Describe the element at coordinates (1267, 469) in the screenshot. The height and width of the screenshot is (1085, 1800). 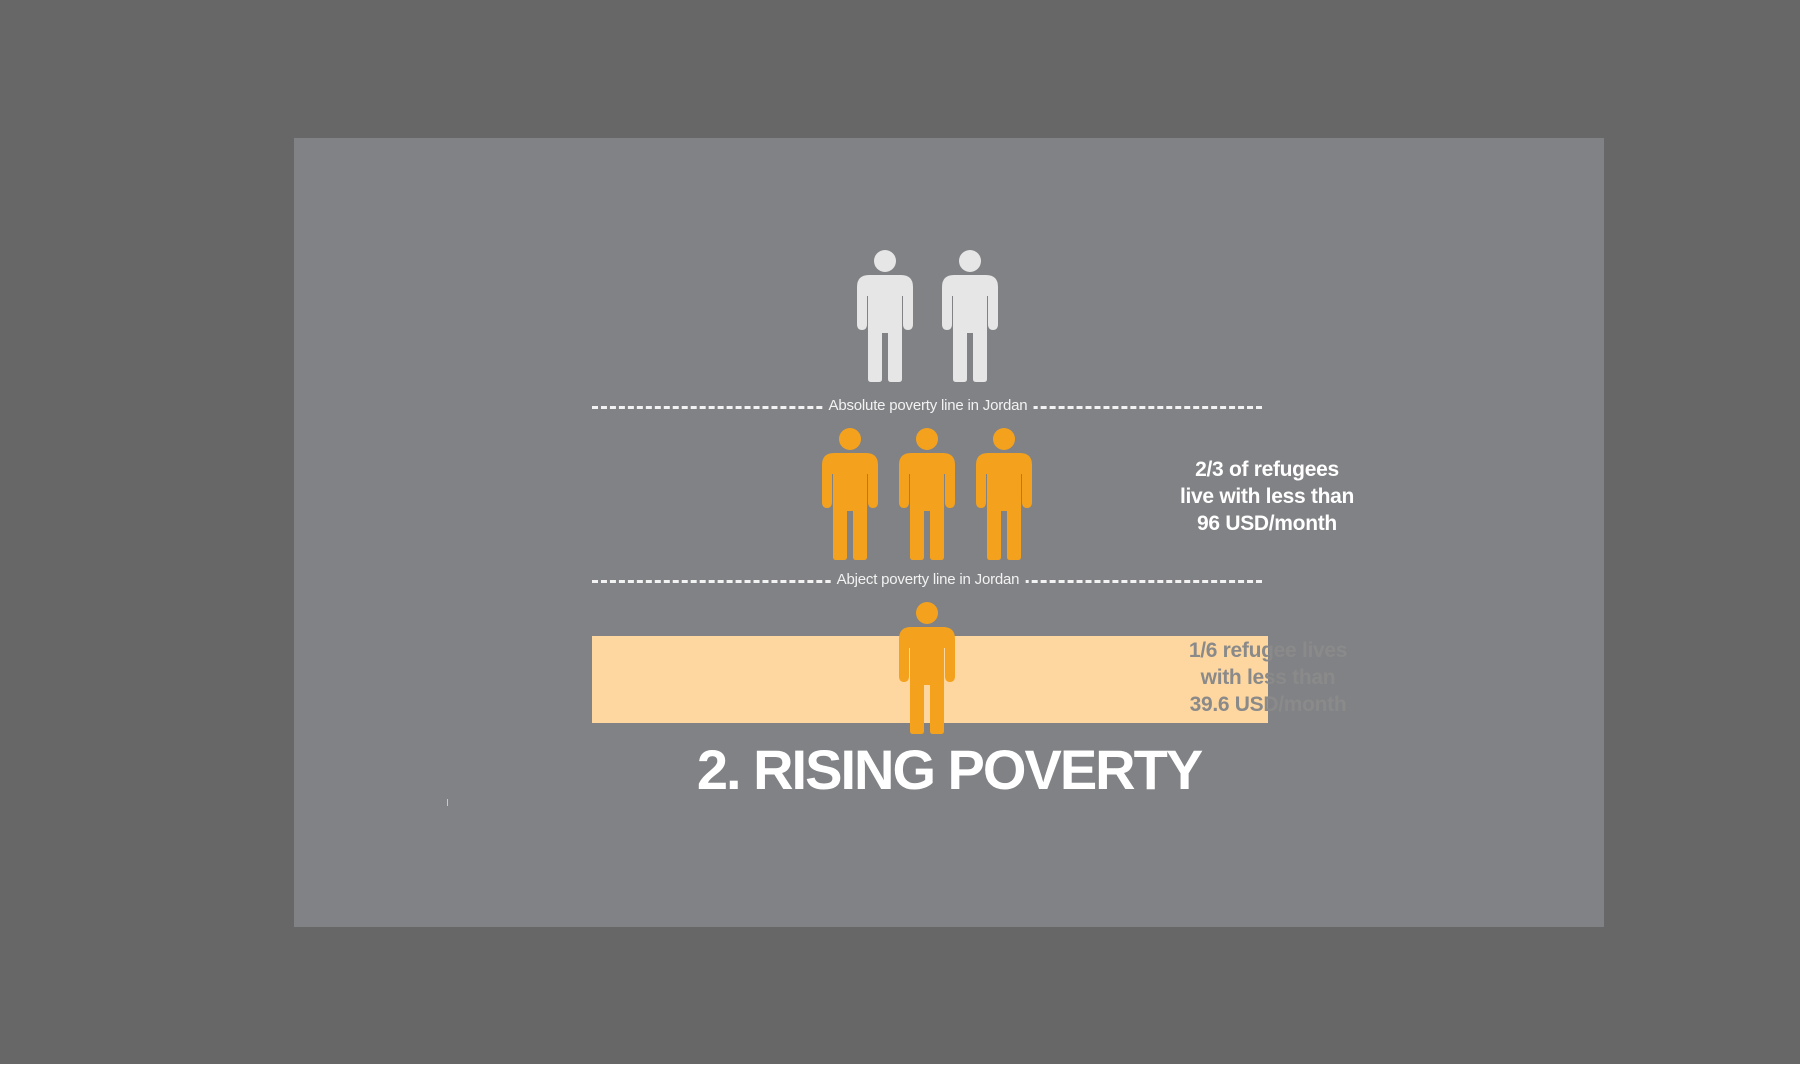
I see `stat-line: 2/3 of refugees` at that location.